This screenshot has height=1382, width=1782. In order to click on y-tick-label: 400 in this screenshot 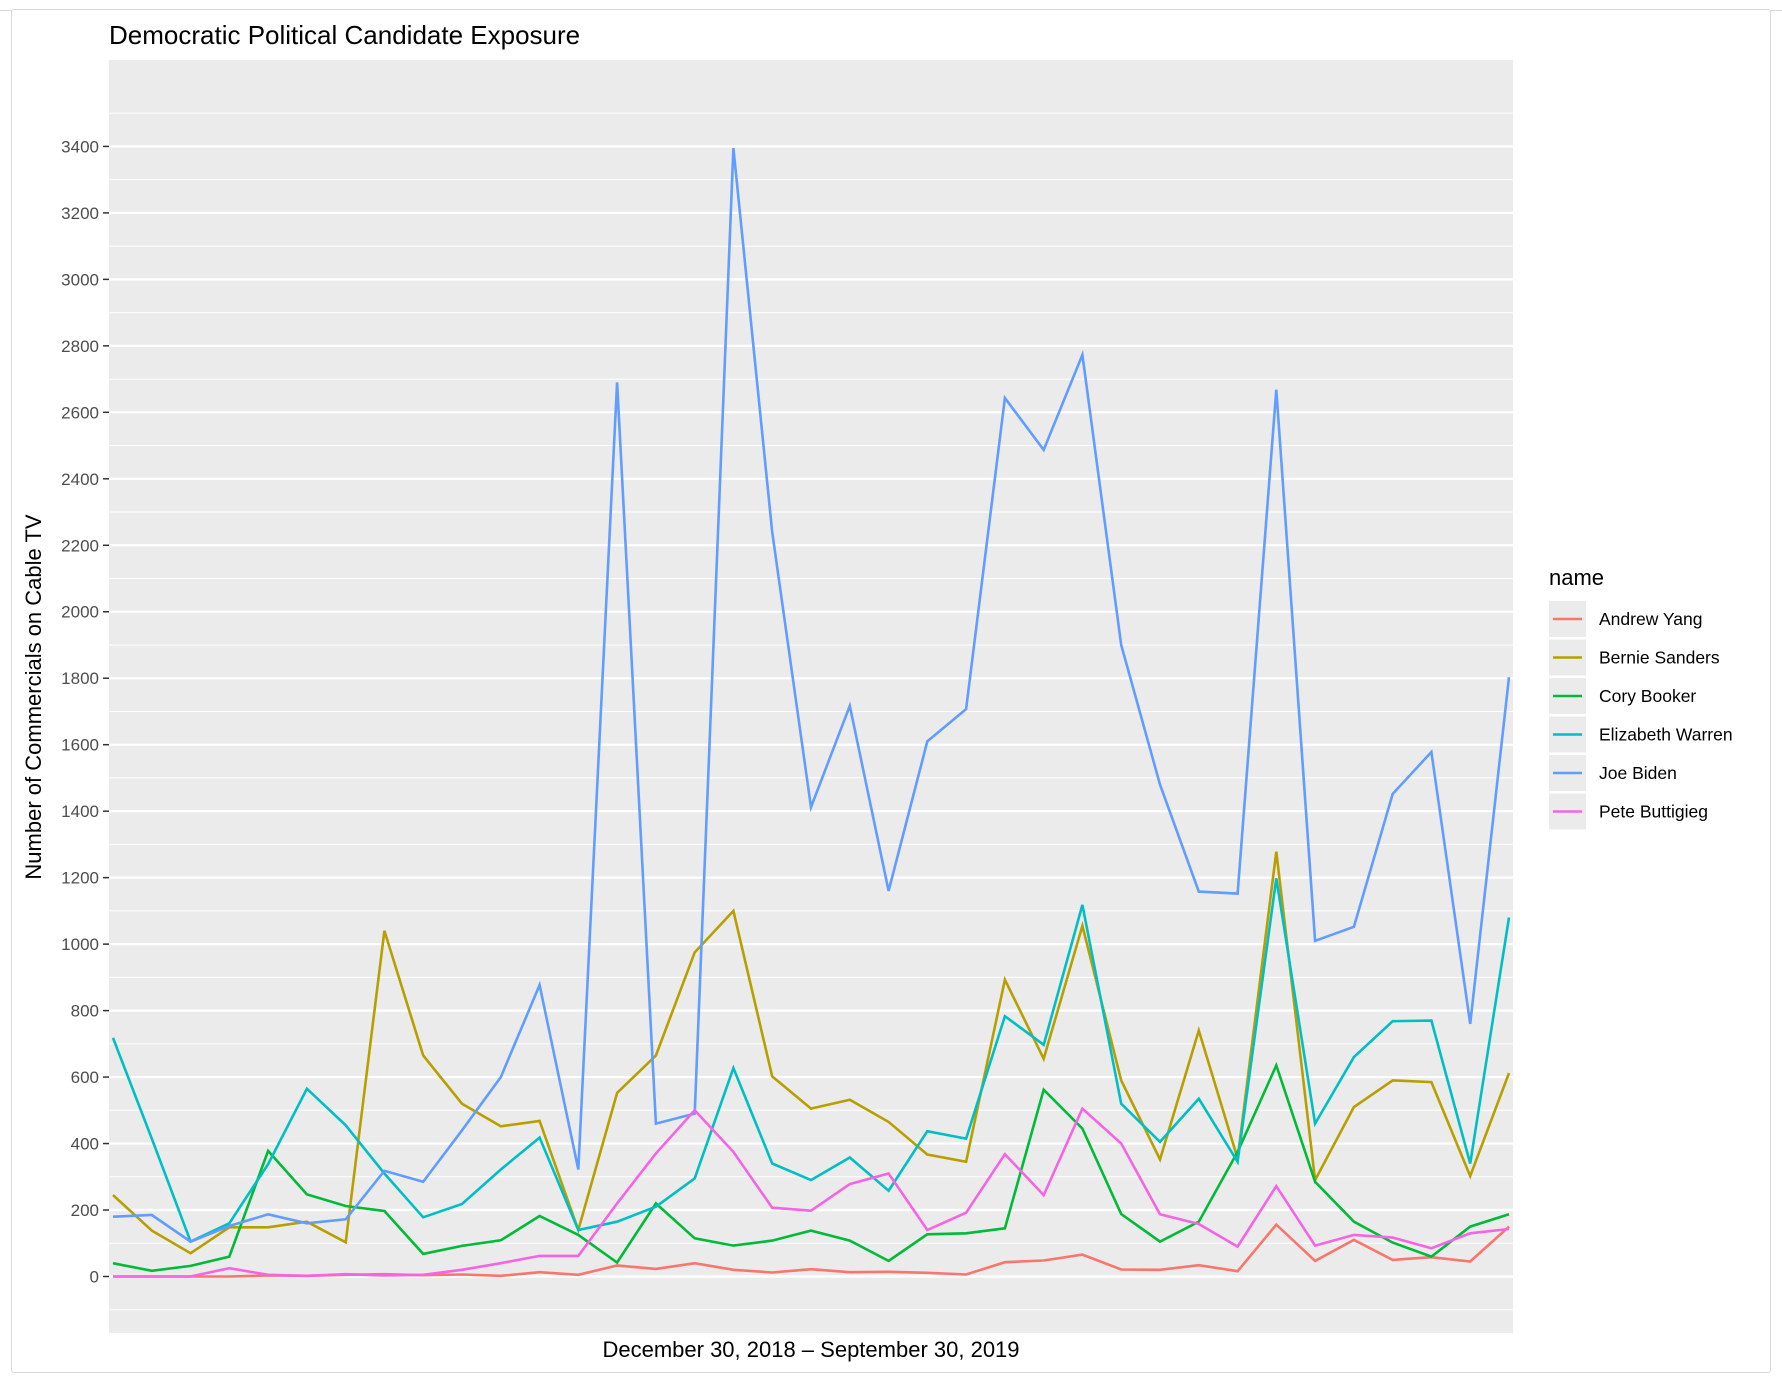, I will do `click(85, 1144)`.